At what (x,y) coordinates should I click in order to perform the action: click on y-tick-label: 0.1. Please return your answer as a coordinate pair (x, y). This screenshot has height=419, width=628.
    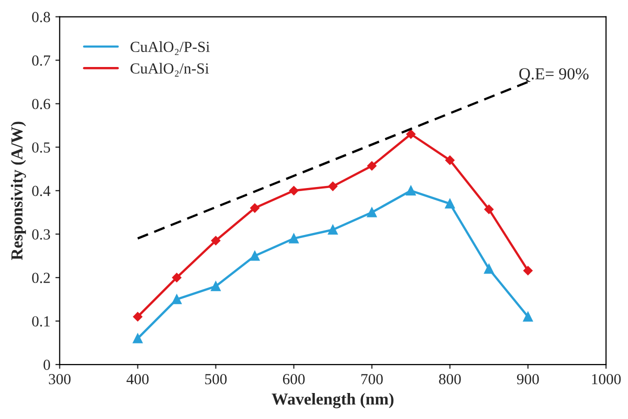
    Looking at the image, I should click on (41, 321).